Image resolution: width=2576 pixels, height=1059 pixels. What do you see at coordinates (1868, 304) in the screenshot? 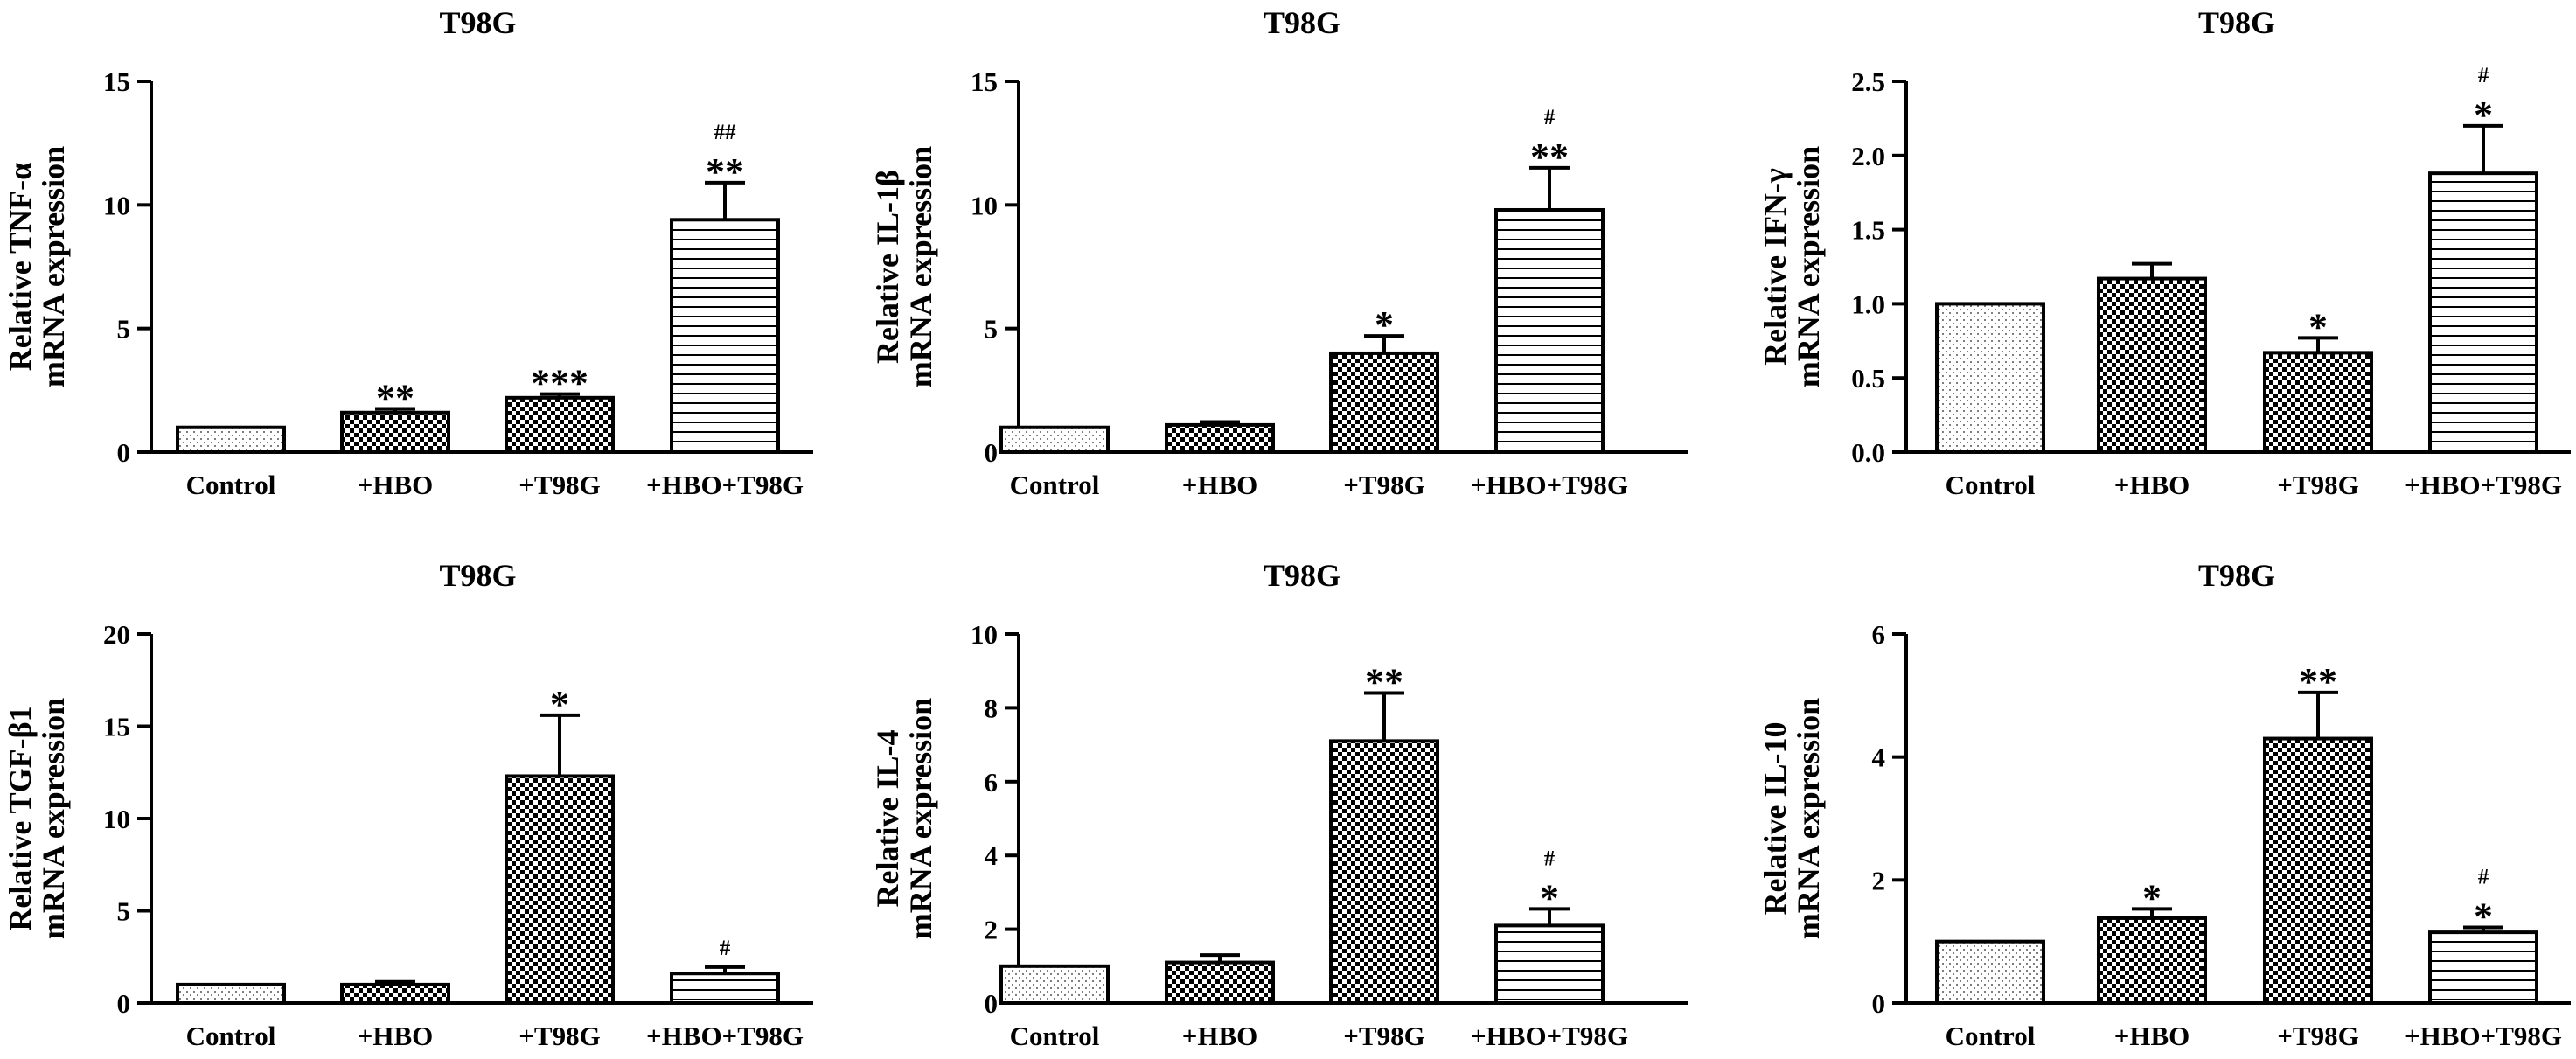
I see `y-tick-label: 1.0` at bounding box center [1868, 304].